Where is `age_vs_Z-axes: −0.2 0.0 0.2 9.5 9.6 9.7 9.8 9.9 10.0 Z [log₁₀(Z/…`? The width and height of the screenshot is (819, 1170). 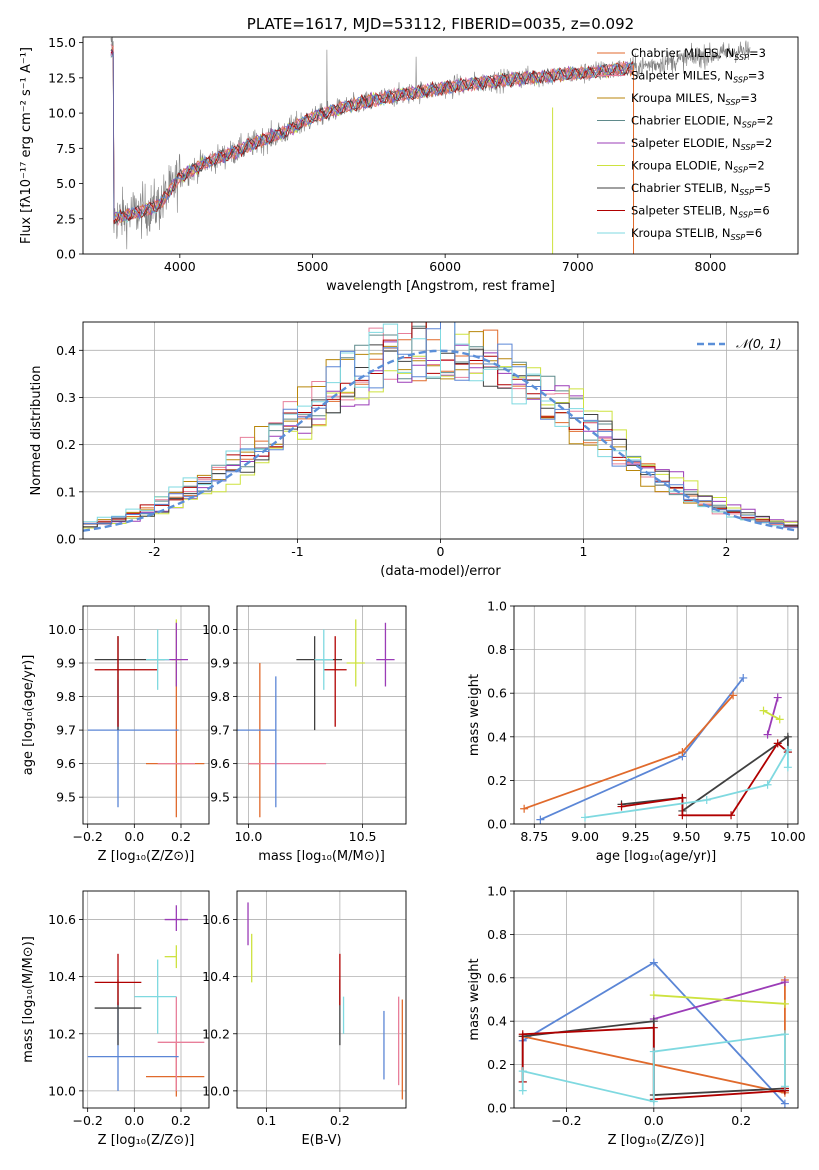
age_vs_Z-axes: −0.2 0.0 0.2 9.5 9.6 9.7 9.8 9.9 10.0 Z [log₁₀(Z/… is located at coordinates (115, 735).